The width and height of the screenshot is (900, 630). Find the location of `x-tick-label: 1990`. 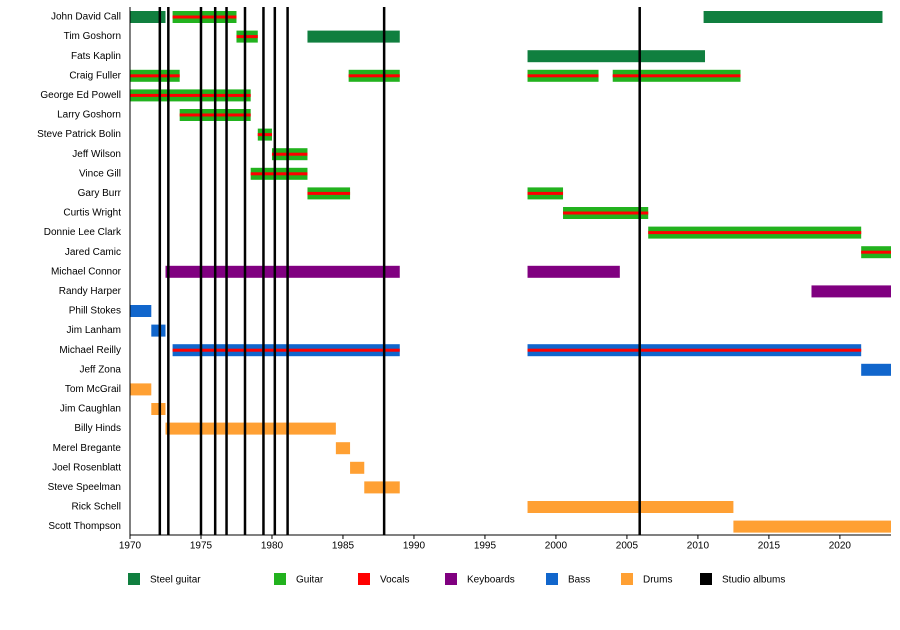

x-tick-label: 1990 is located at coordinates (414, 546).